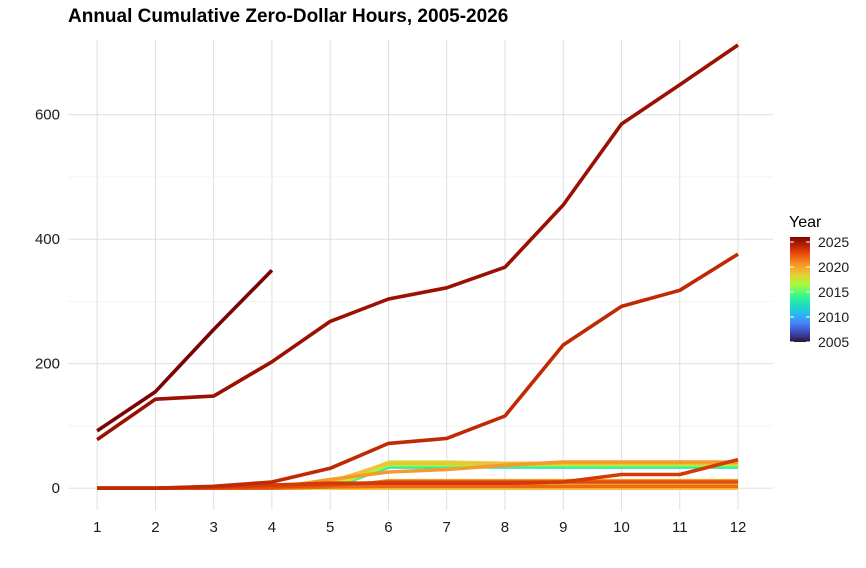 The width and height of the screenshot is (866, 568). What do you see at coordinates (833, 342) in the screenshot?
I see `legend-label: 2005` at bounding box center [833, 342].